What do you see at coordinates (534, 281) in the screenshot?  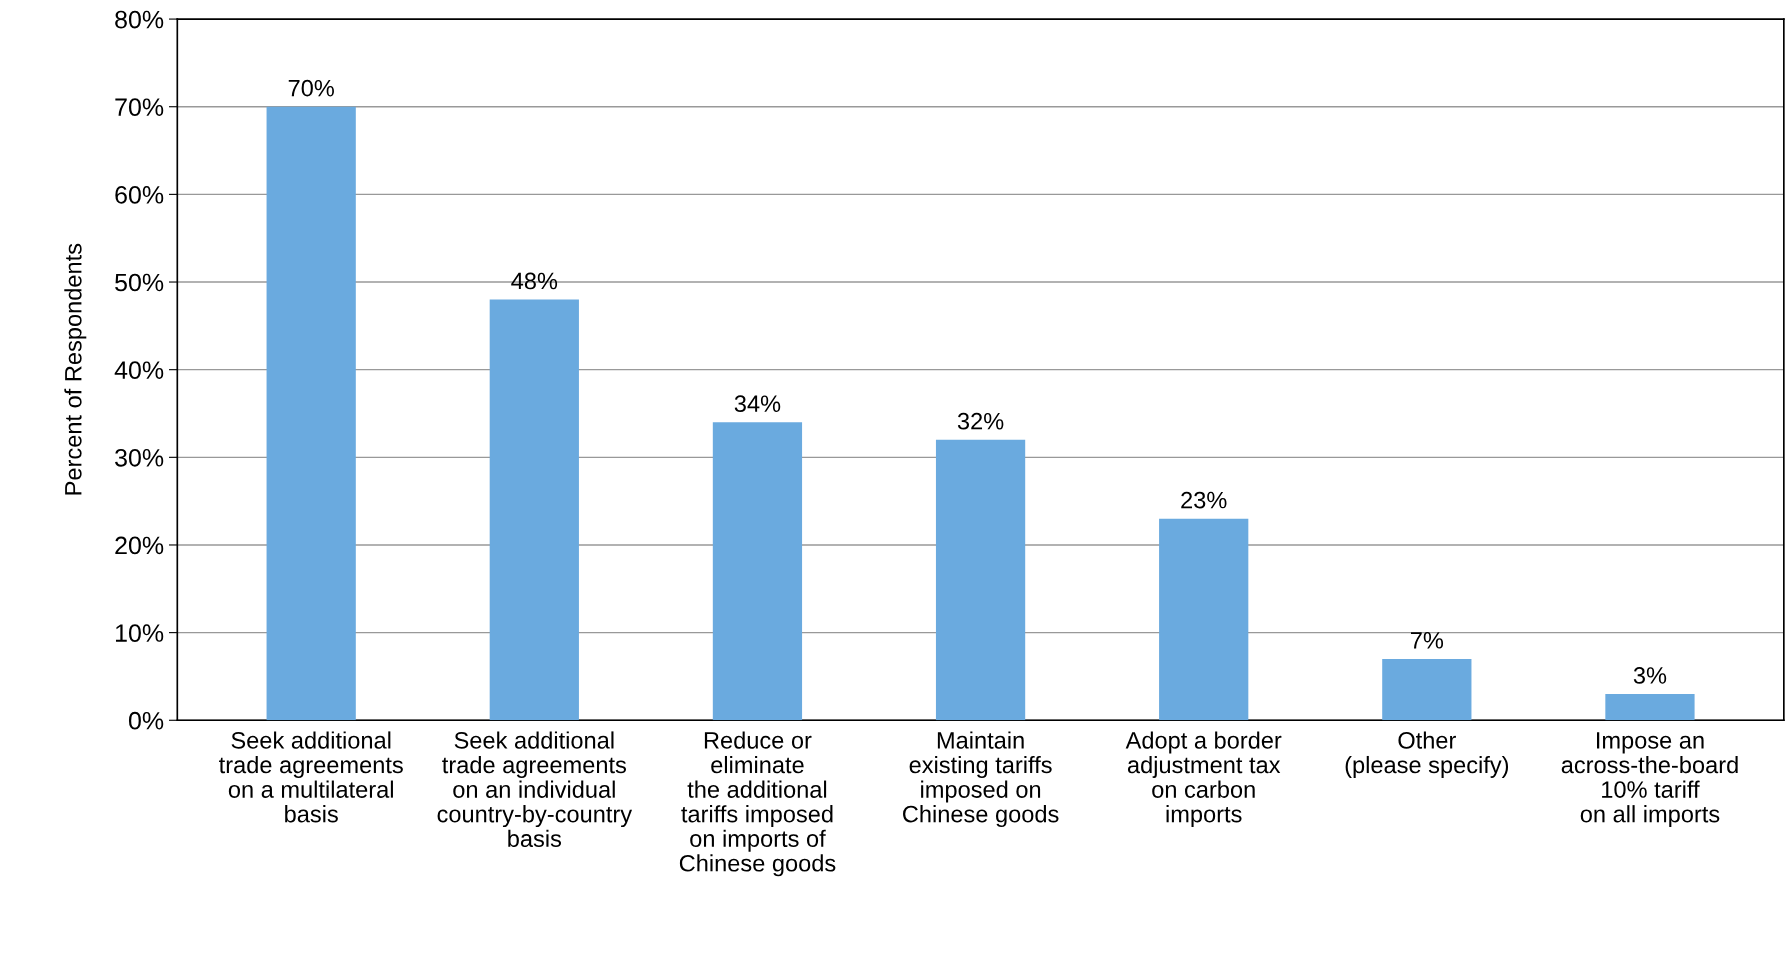 I see `data-label: 48%` at bounding box center [534, 281].